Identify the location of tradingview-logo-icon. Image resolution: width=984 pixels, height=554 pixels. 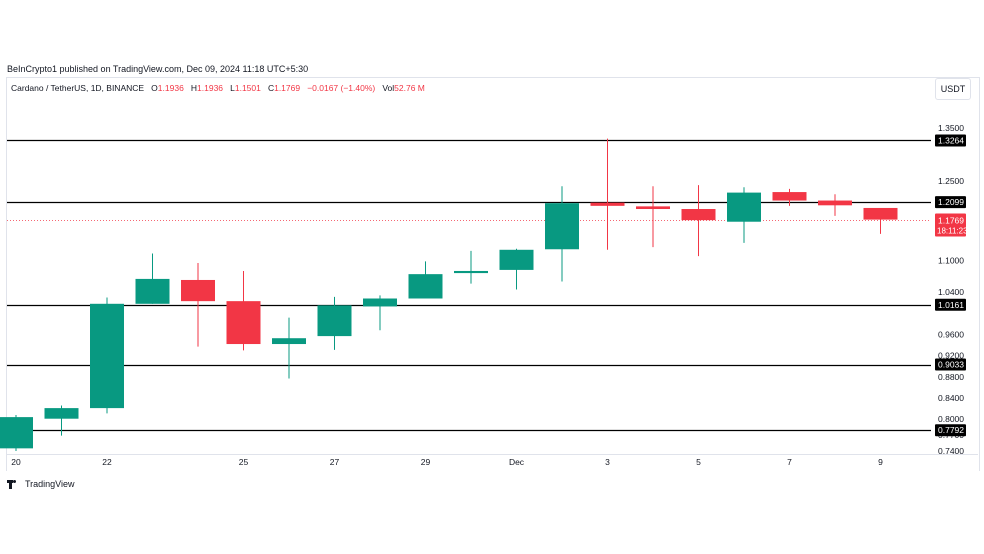
(14, 484).